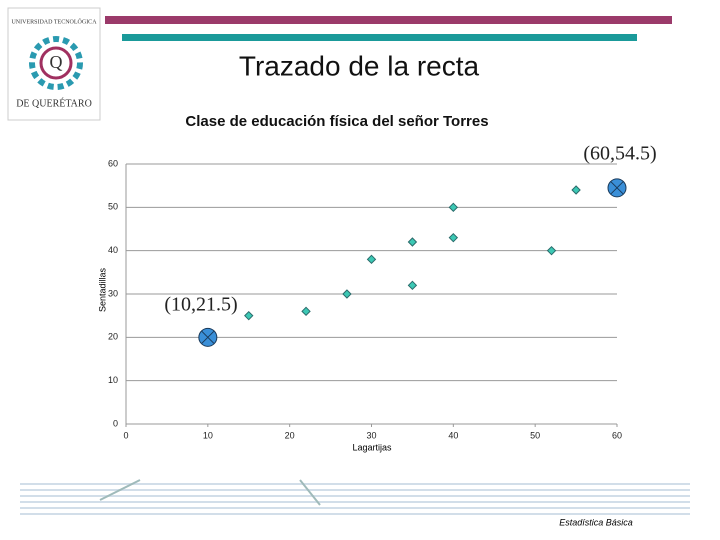 Image resolution: width=720 pixels, height=540 pixels. I want to click on y-tick-label: 60, so click(113, 163).